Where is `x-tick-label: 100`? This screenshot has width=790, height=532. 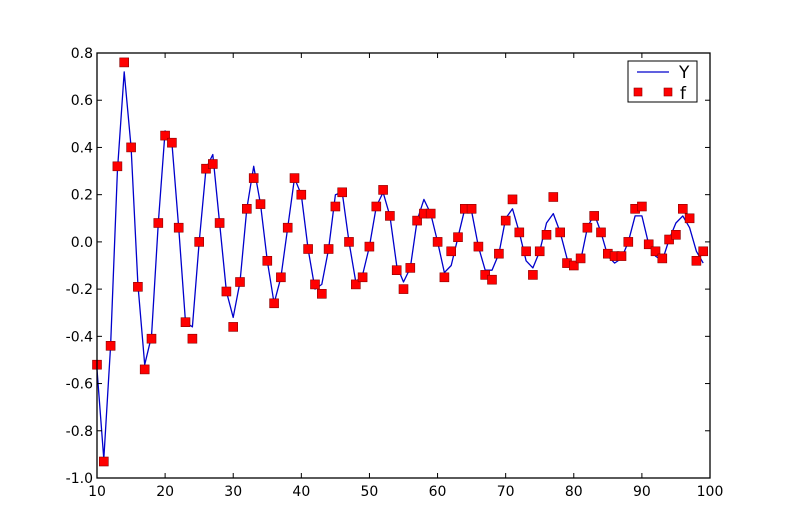
x-tick-label: 100 is located at coordinates (710, 492).